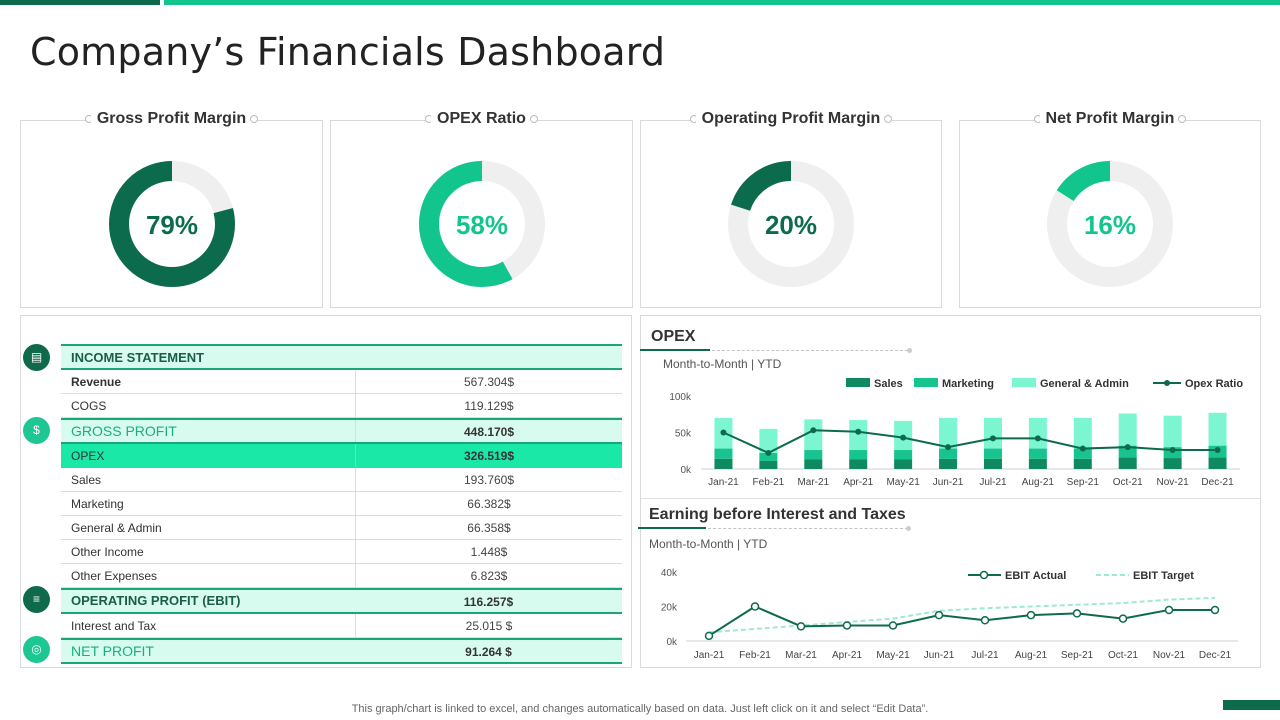 The height and width of the screenshot is (720, 1280). What do you see at coordinates (970, 442) in the screenshot?
I see `opex-ratio-line` at bounding box center [970, 442].